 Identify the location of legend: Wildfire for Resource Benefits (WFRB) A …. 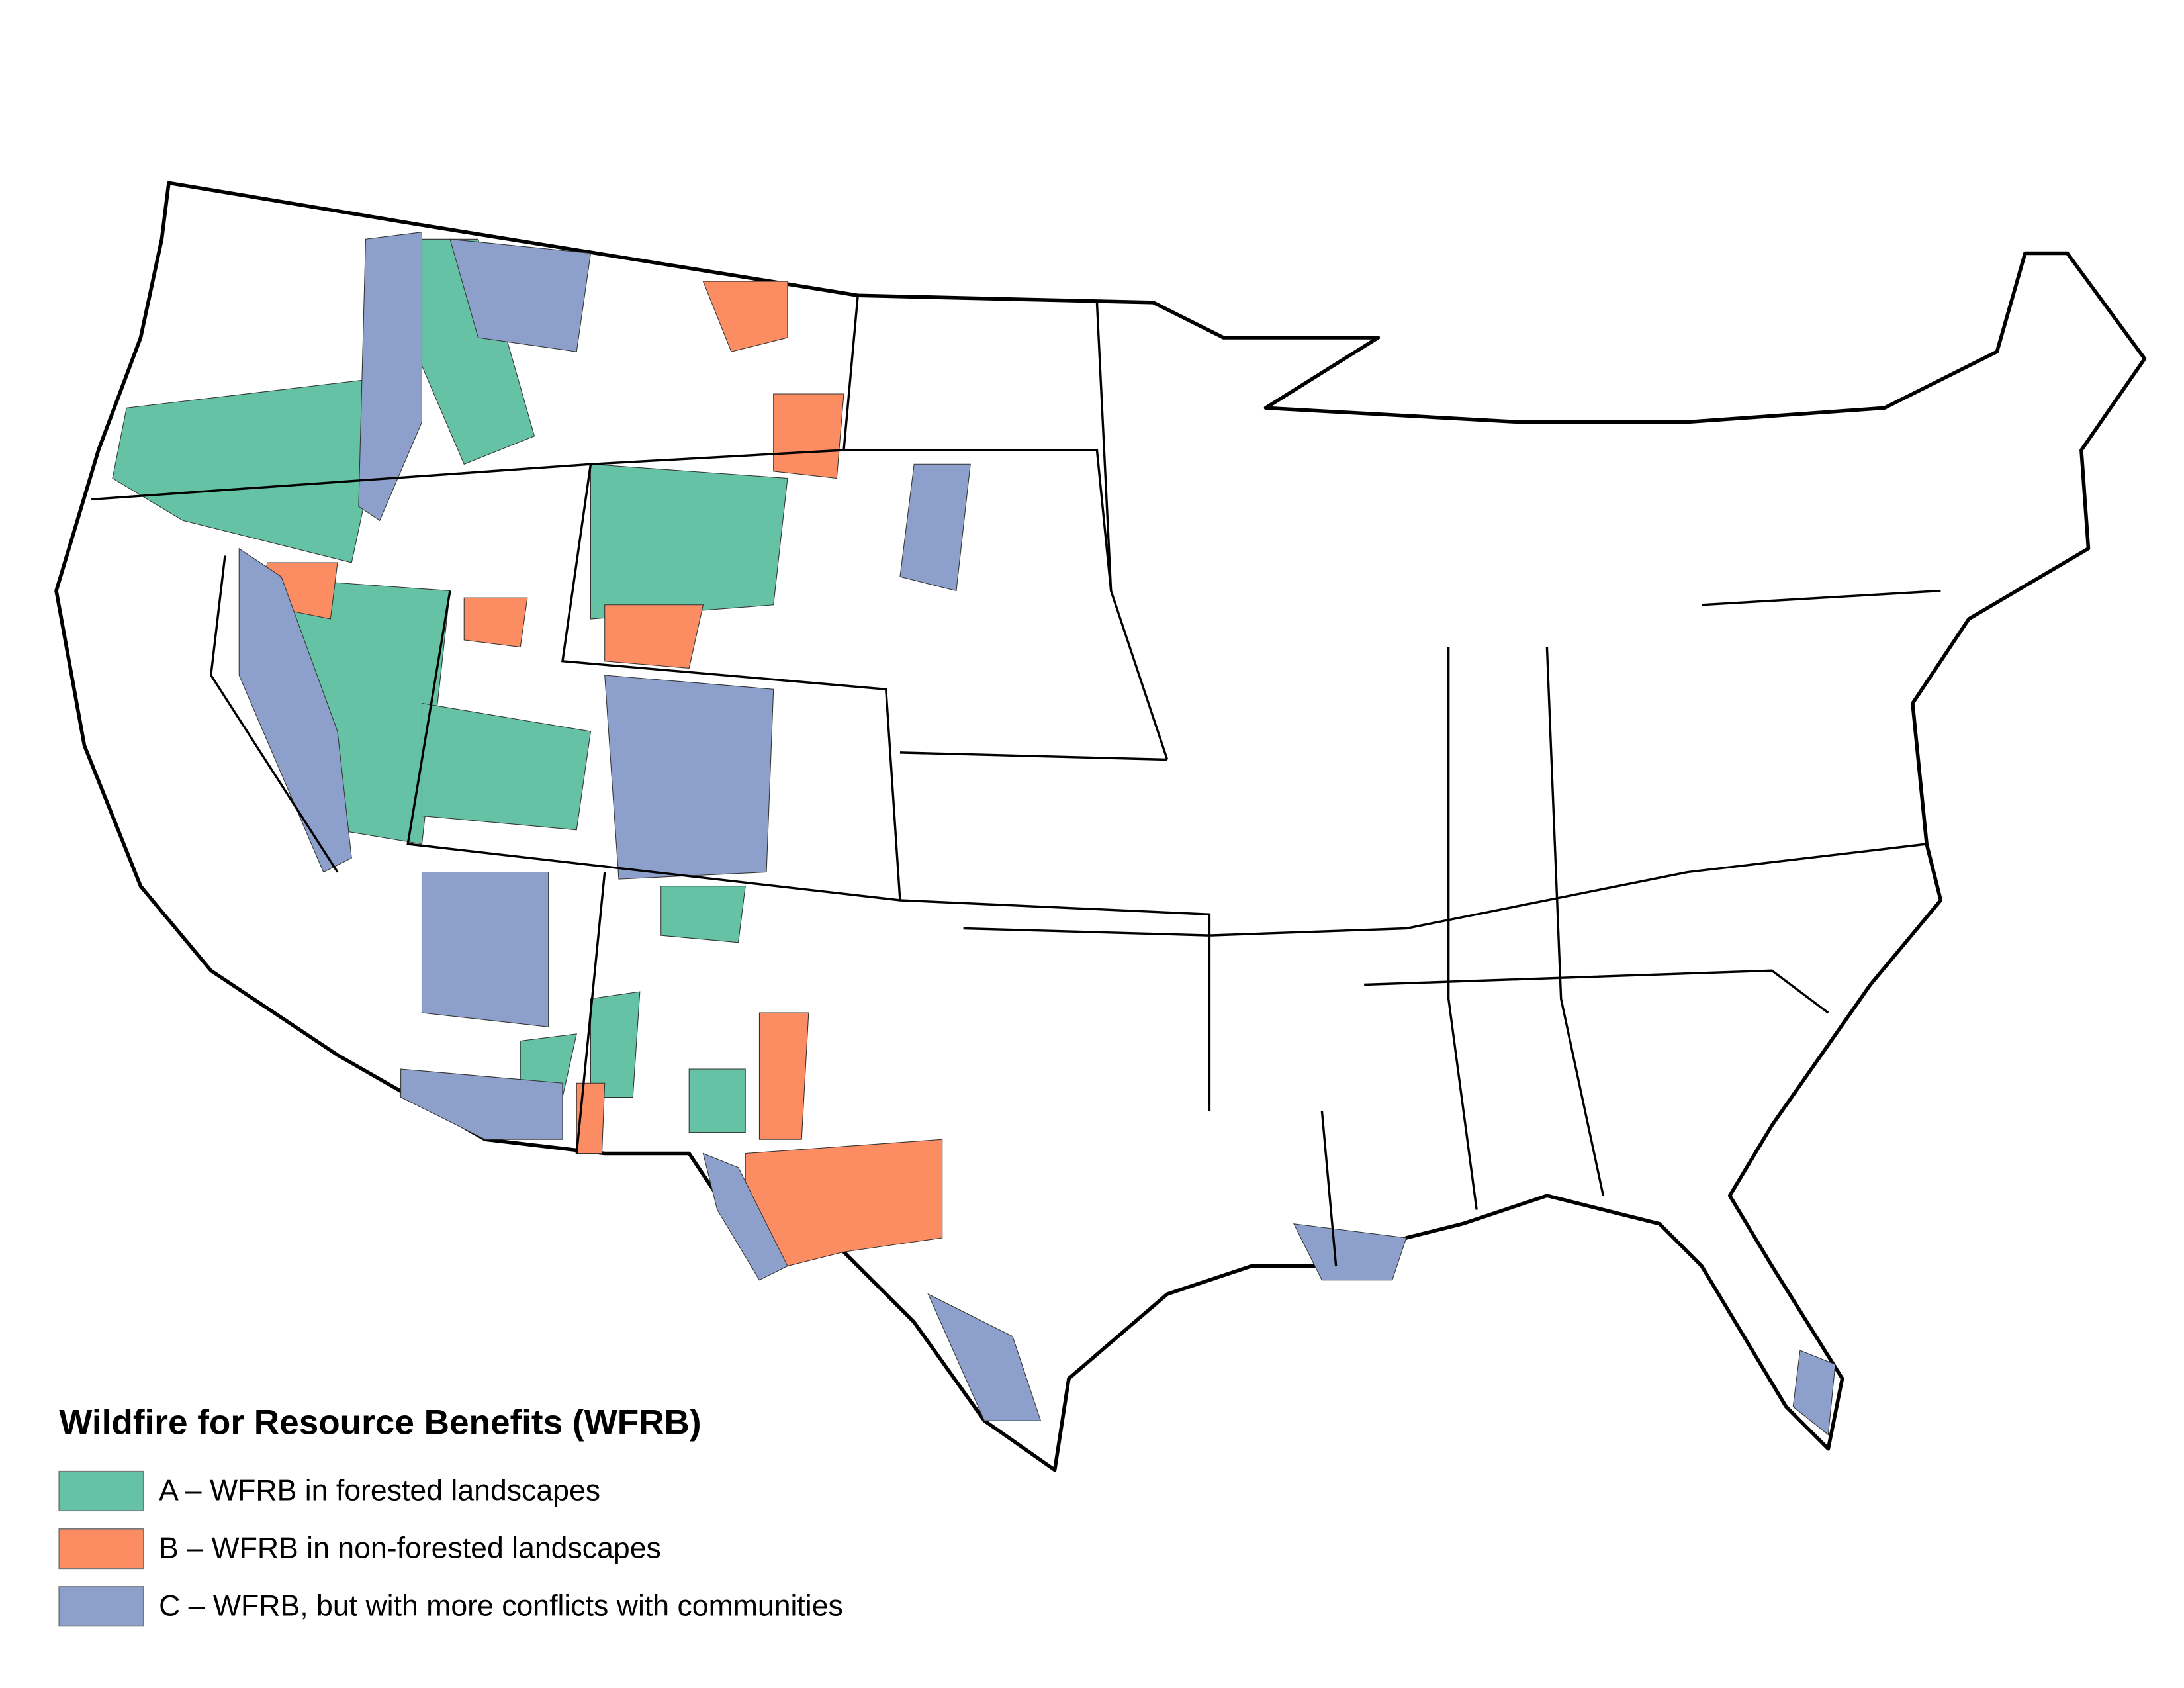
(451, 1515).